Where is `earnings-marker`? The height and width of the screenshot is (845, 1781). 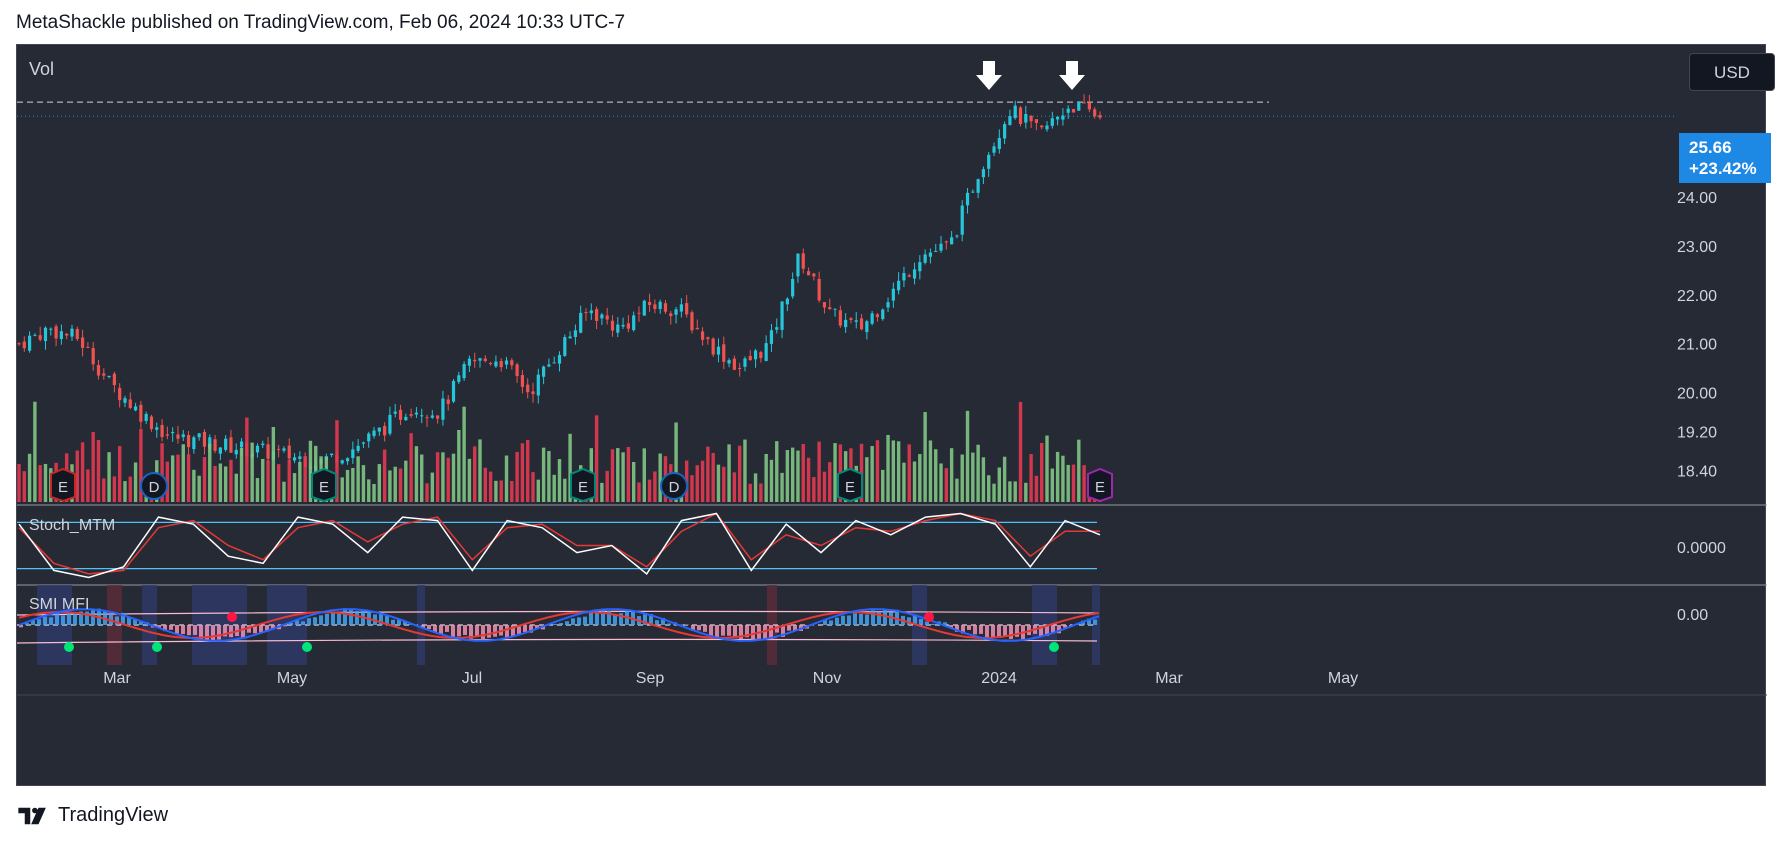 earnings-marker is located at coordinates (63, 485).